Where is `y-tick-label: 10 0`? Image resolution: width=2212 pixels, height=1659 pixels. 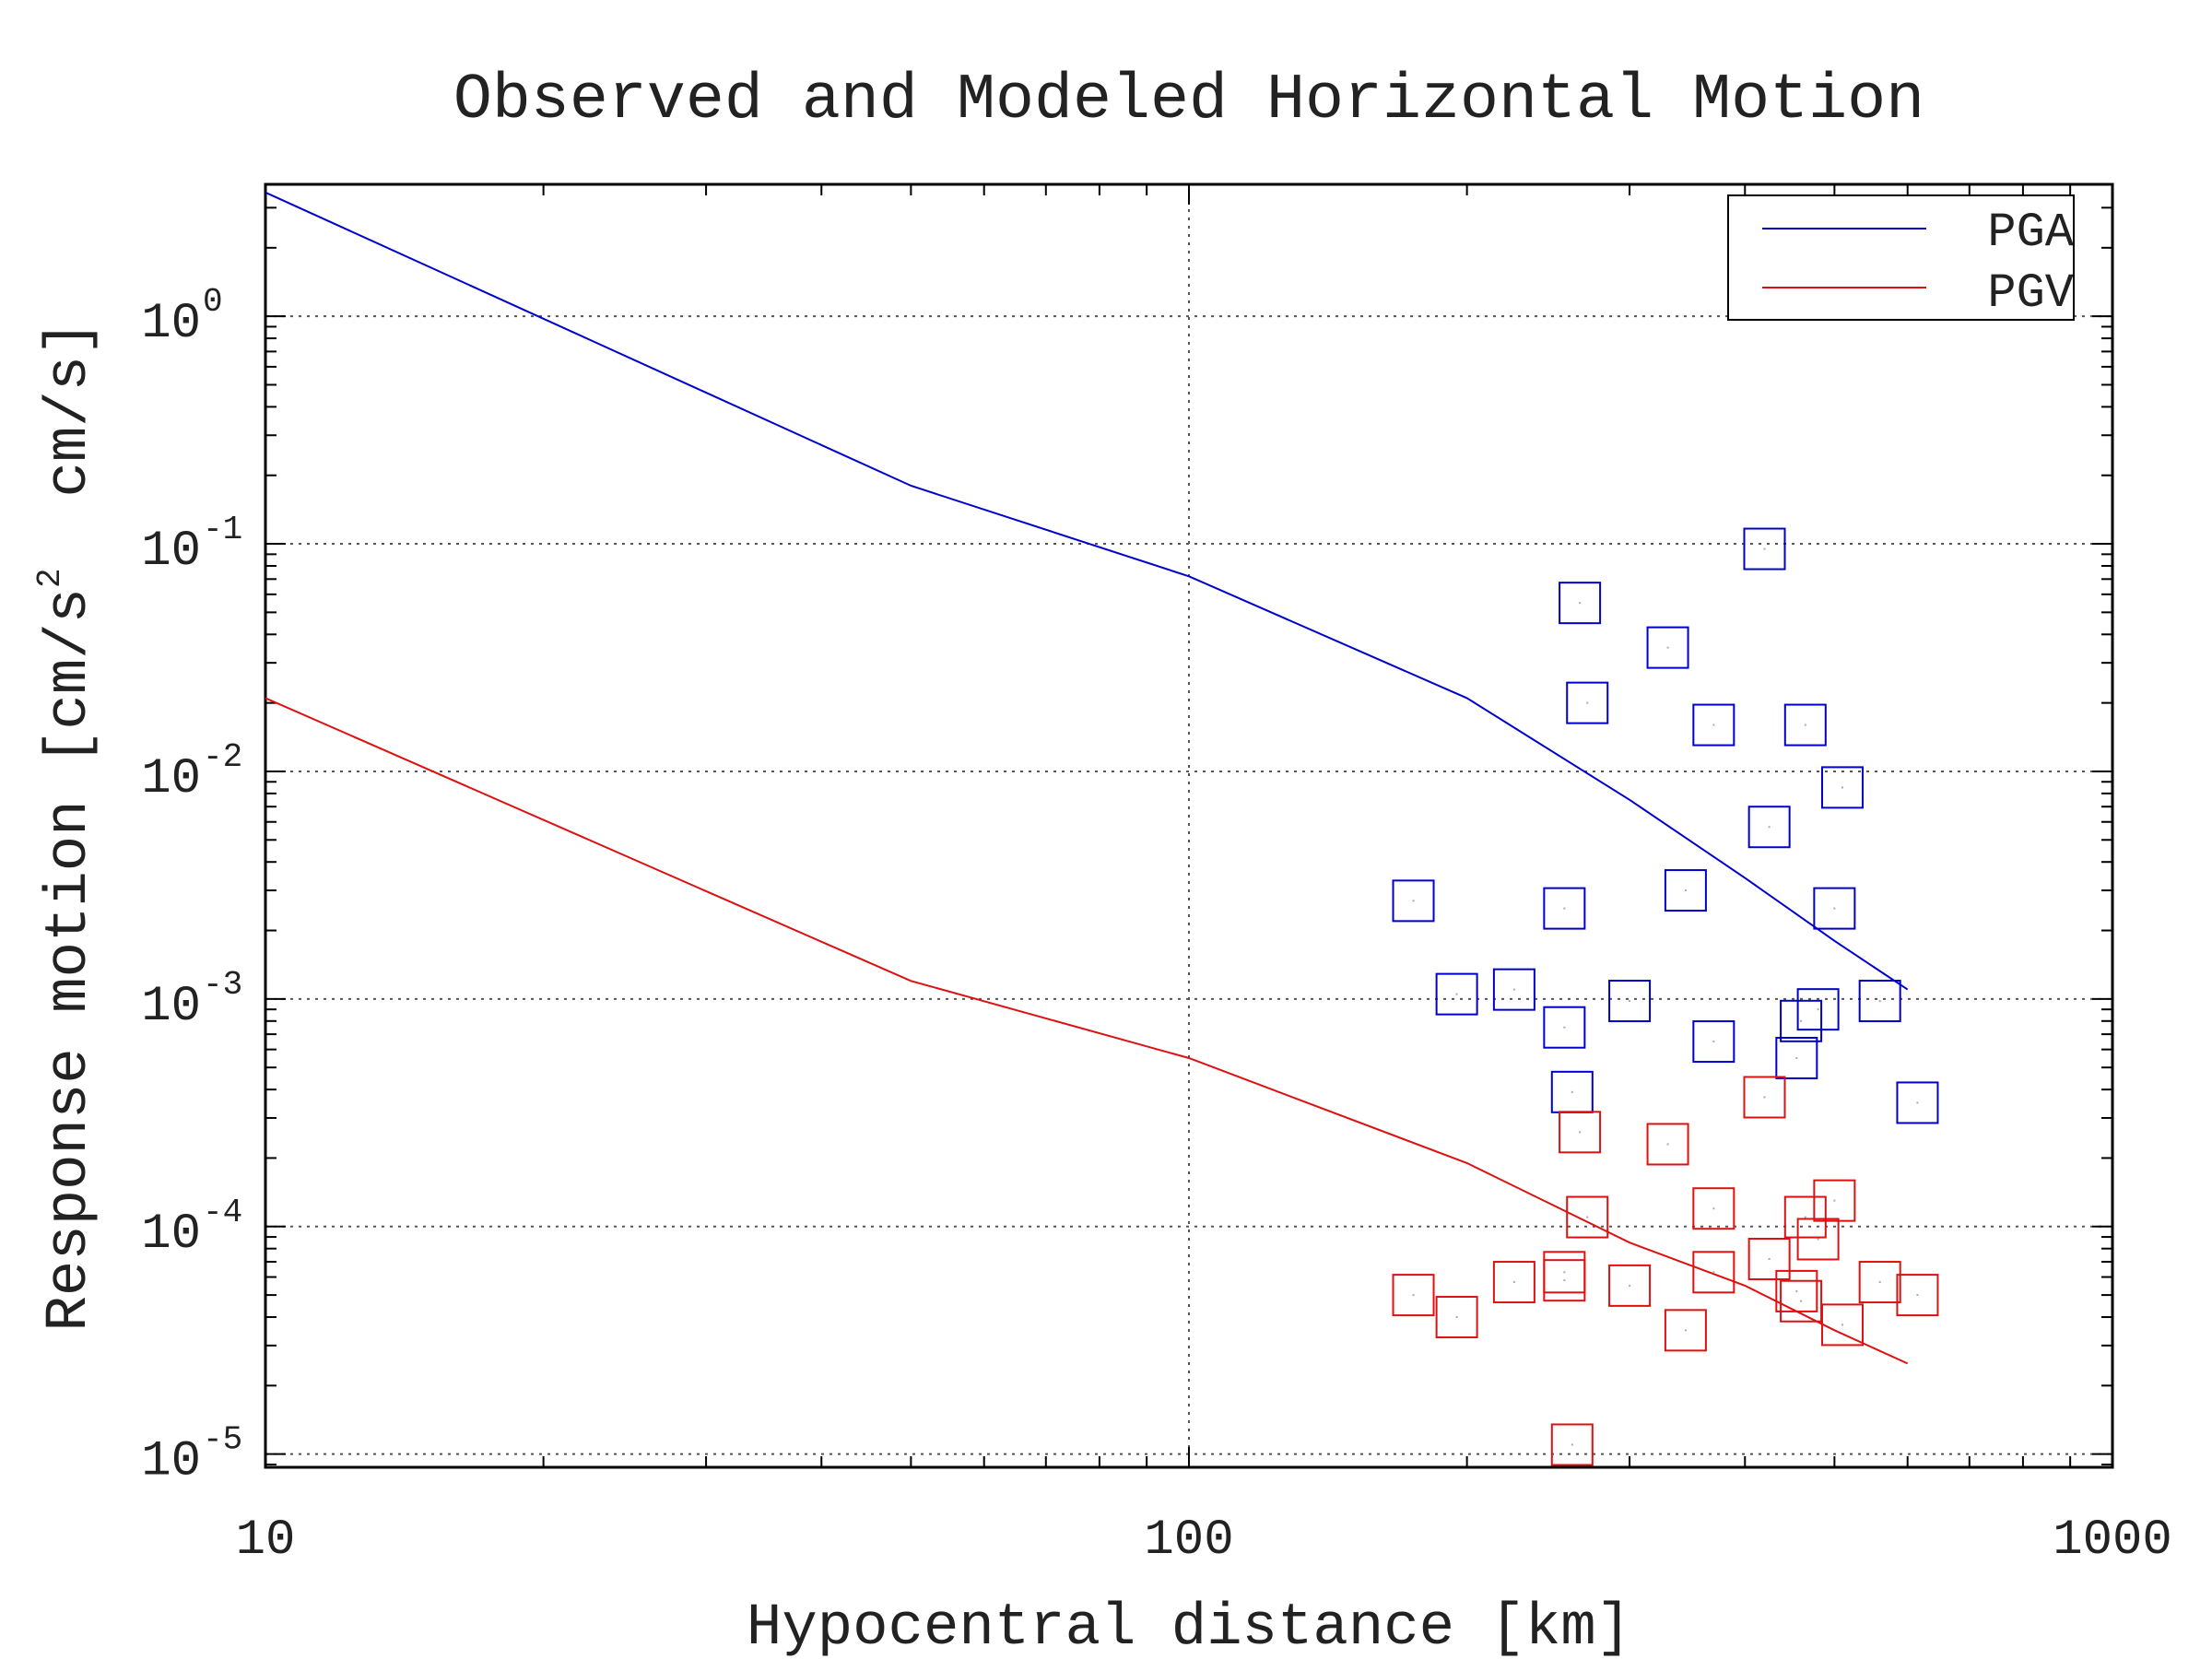 y-tick-label: 10 0 is located at coordinates (181, 317).